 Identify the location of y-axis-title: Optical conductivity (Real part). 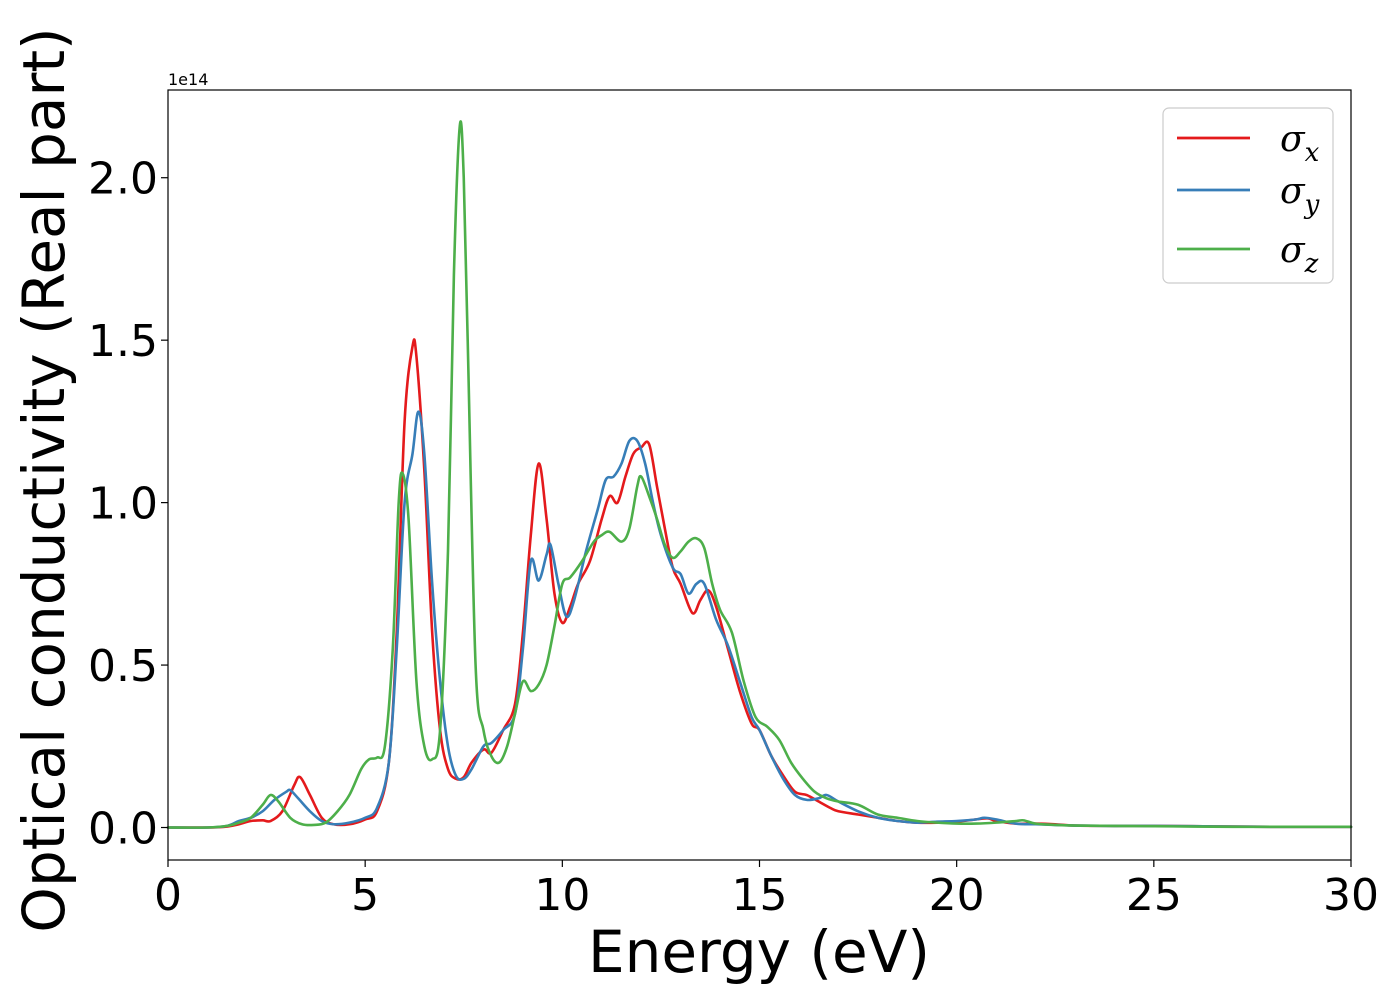
(44, 479).